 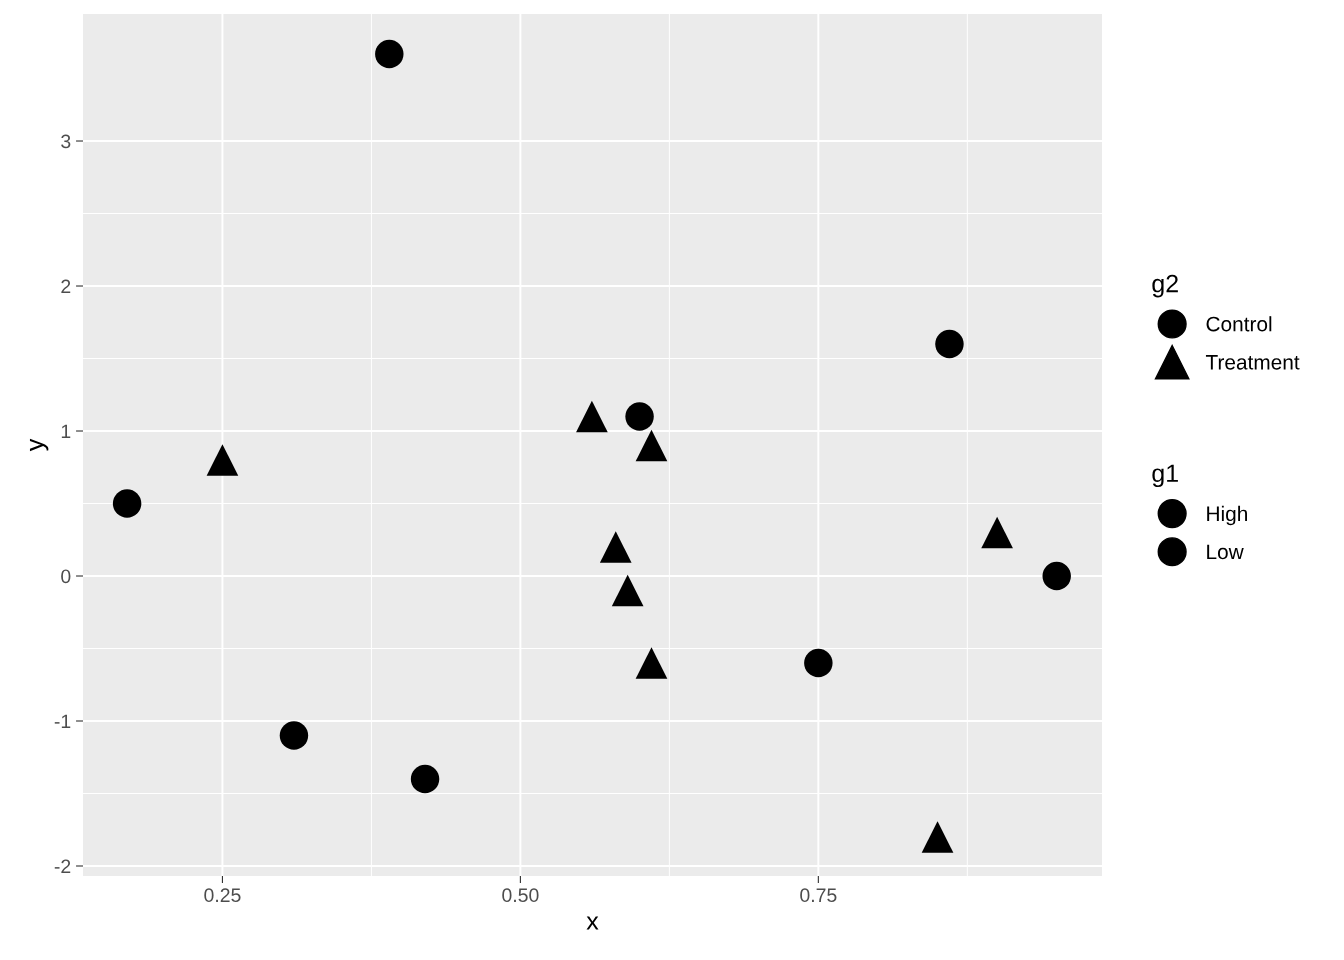 What do you see at coordinates (520, 895) in the screenshot?
I see `x-tick-label: 0.50` at bounding box center [520, 895].